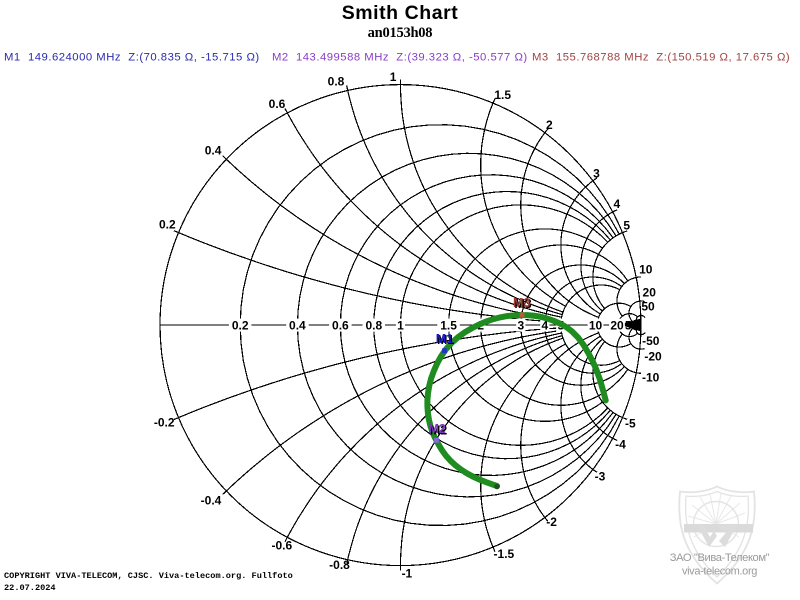  I want to click on svg-text: 22.07.2024, so click(30, 588).